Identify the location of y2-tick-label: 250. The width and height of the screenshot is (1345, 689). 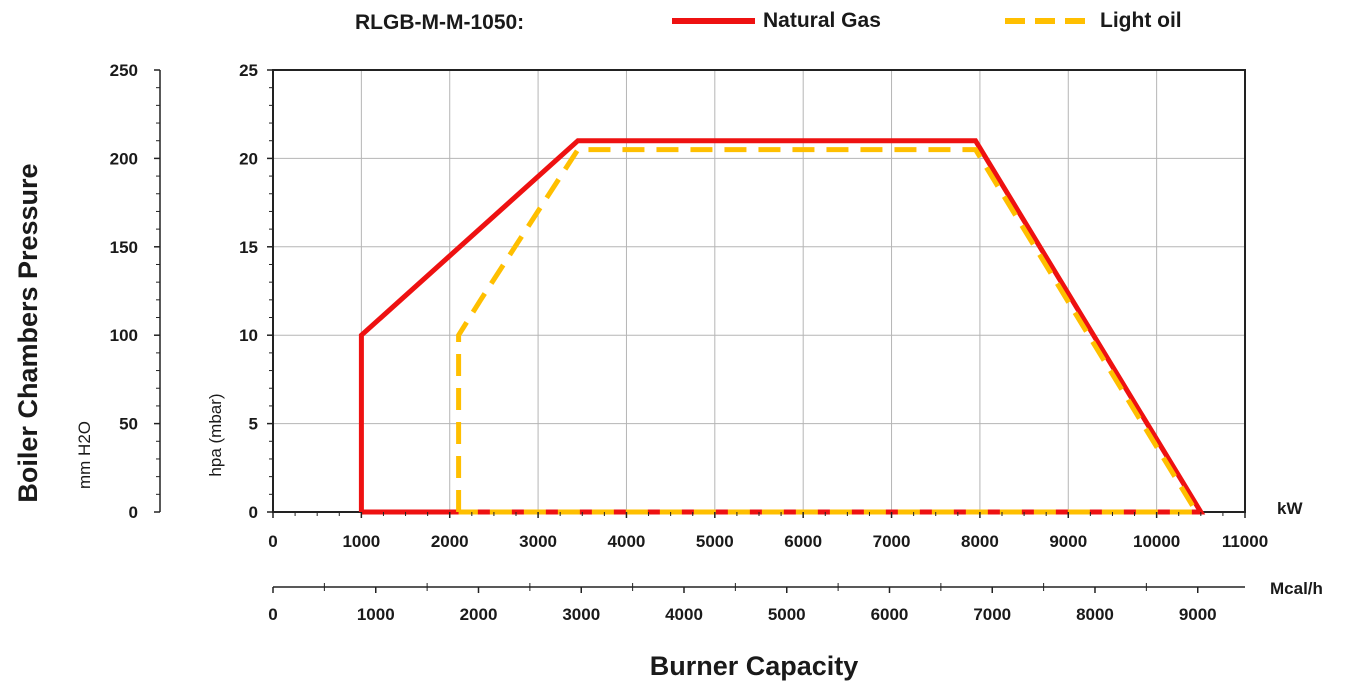
(124, 70).